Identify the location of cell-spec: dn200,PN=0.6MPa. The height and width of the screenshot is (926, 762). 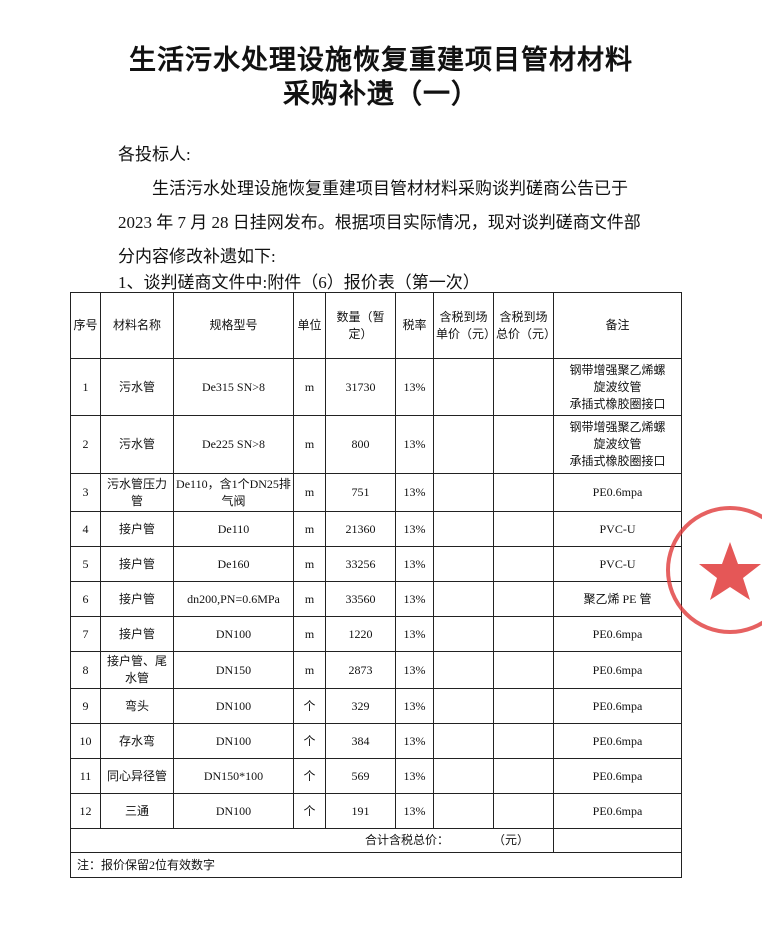
(233, 599).